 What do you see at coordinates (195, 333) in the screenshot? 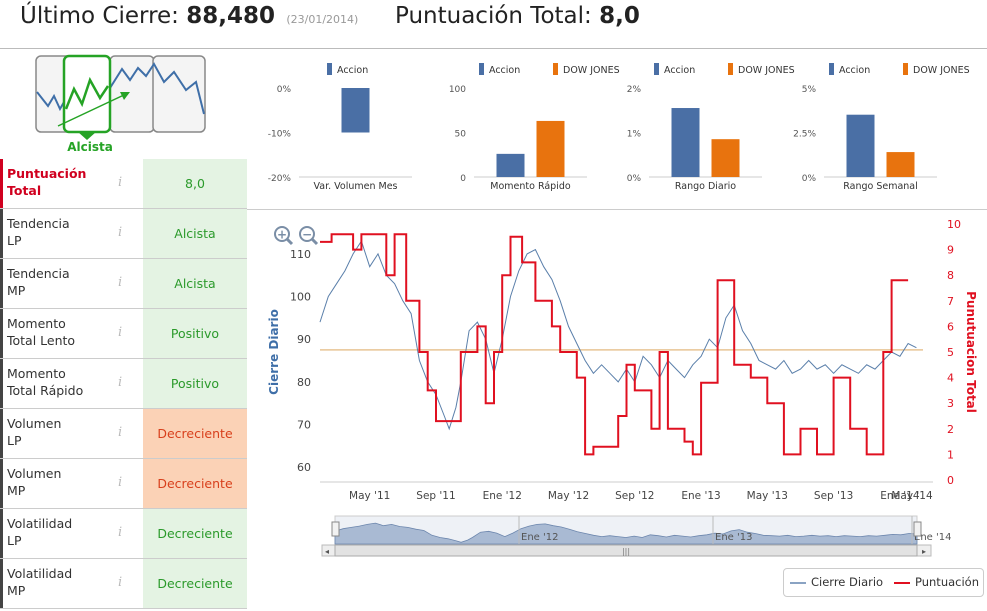
I see `indicator-value: Positivo` at bounding box center [195, 333].